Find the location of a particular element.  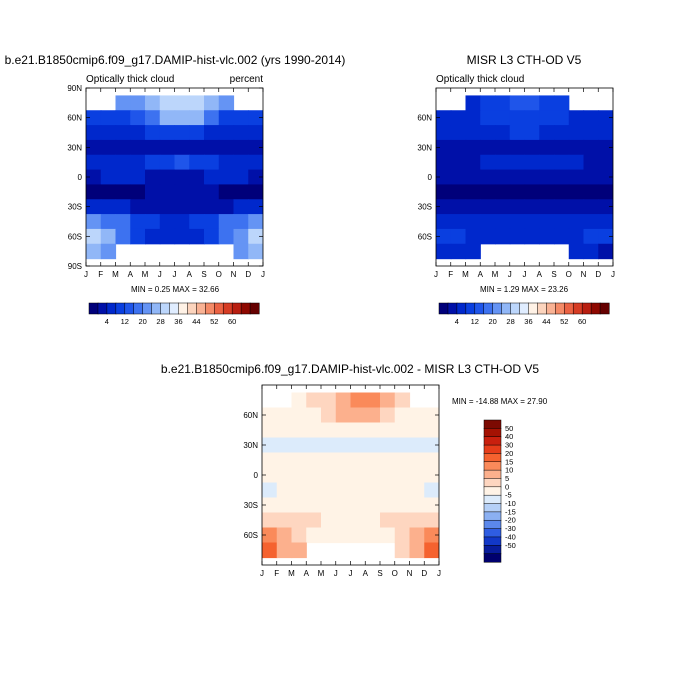

colorbar-label: -40 is located at coordinates (510, 536).